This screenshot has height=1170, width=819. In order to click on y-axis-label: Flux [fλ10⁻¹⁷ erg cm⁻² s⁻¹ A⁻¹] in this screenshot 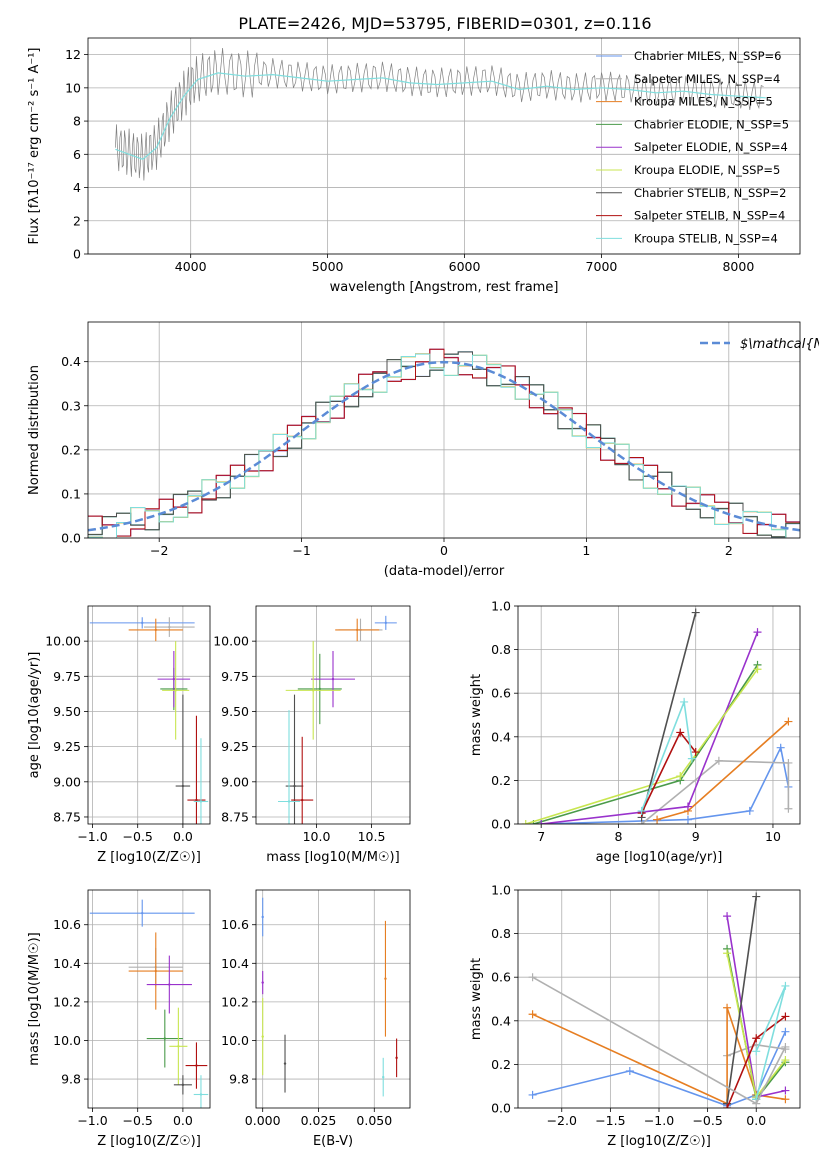, I will do `click(34, 146)`.